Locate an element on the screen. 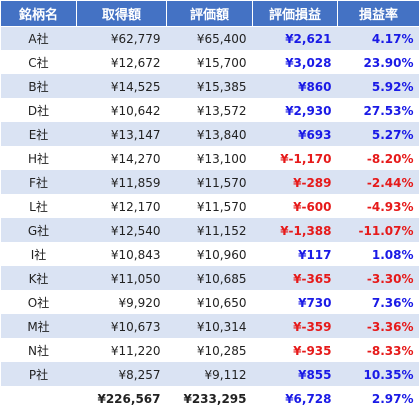 This screenshot has width=419, height=411. row-pl: ¥-289 is located at coordinates (295, 183).